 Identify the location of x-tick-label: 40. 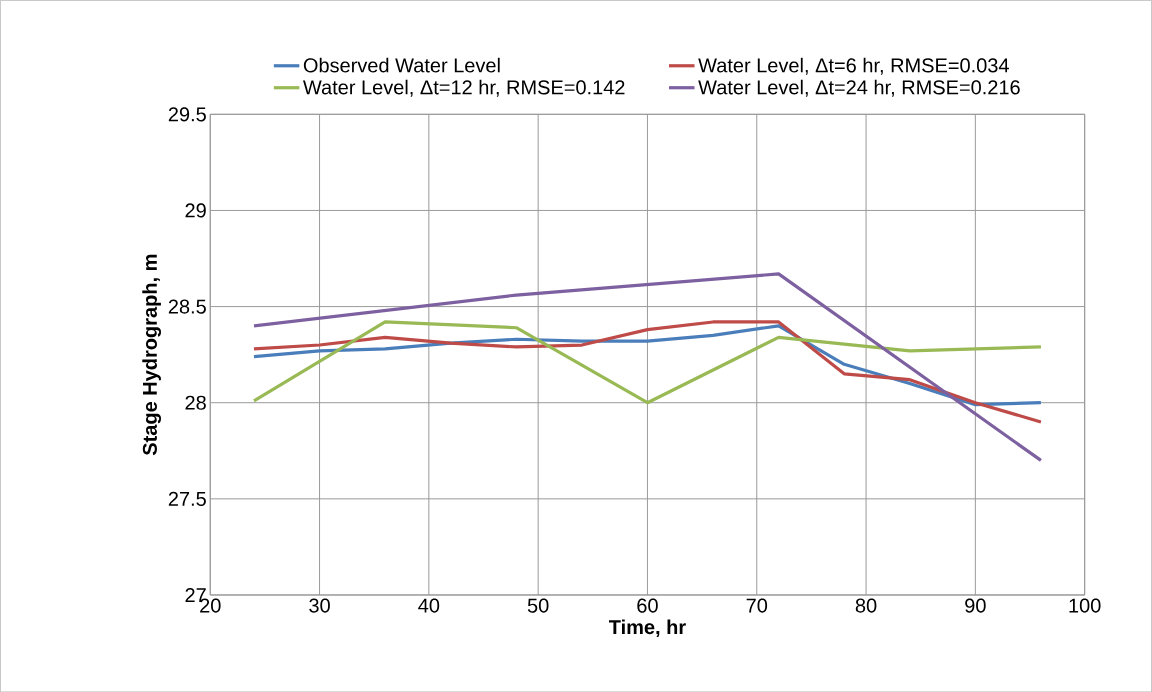
(429, 605).